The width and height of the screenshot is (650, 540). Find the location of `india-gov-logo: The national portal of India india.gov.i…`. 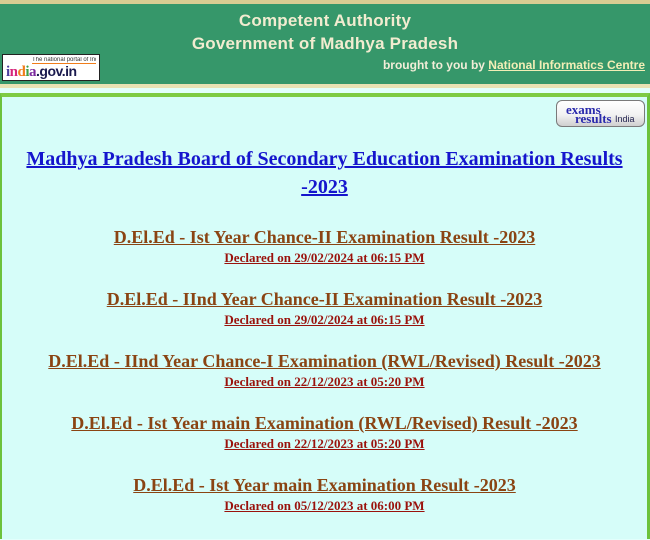

india-gov-logo: The national portal of India india.gov.i… is located at coordinates (51, 67).